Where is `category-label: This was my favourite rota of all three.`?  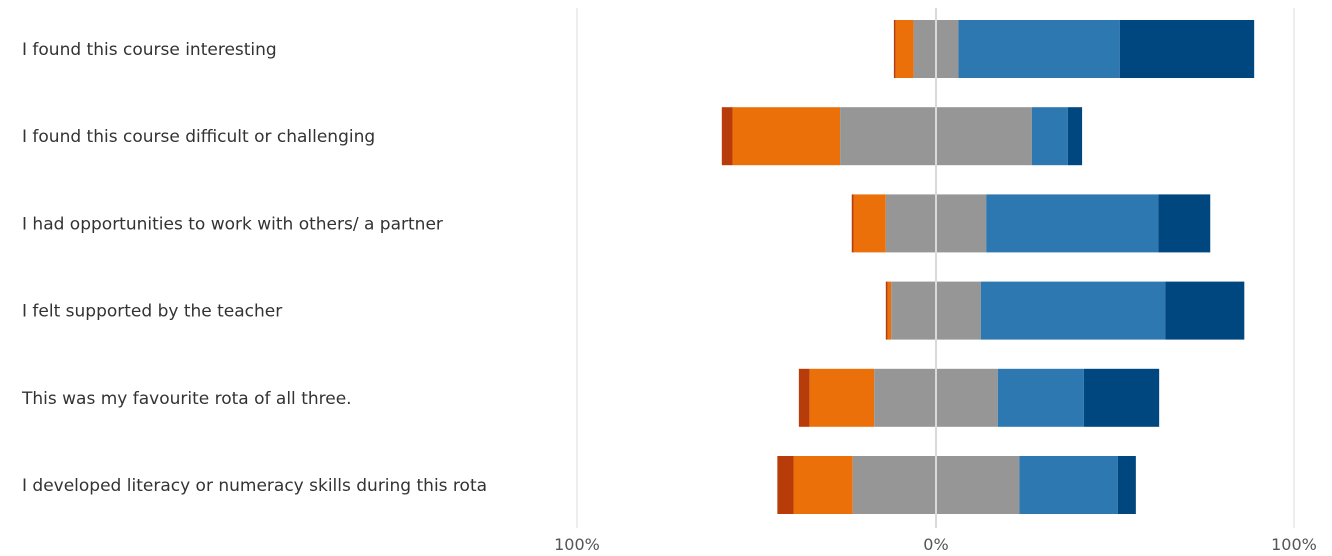
category-label: This was my favourite rota of all three. is located at coordinates (186, 399).